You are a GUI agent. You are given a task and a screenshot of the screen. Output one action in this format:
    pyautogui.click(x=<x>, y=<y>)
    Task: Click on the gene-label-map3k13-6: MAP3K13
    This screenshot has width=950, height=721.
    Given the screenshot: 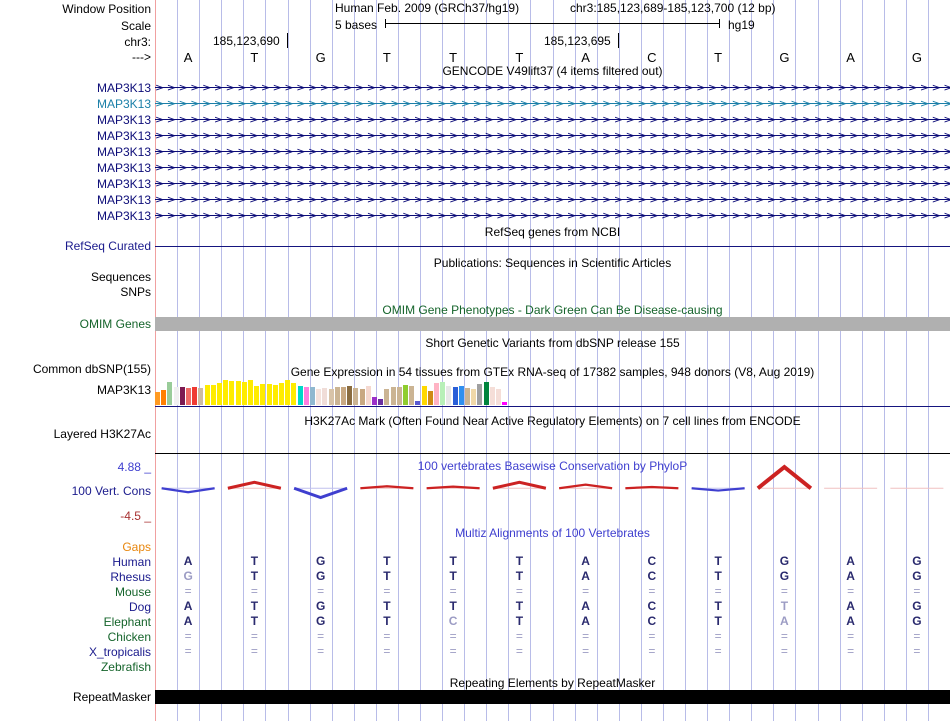 What is the action you would take?
    pyautogui.click(x=123, y=168)
    